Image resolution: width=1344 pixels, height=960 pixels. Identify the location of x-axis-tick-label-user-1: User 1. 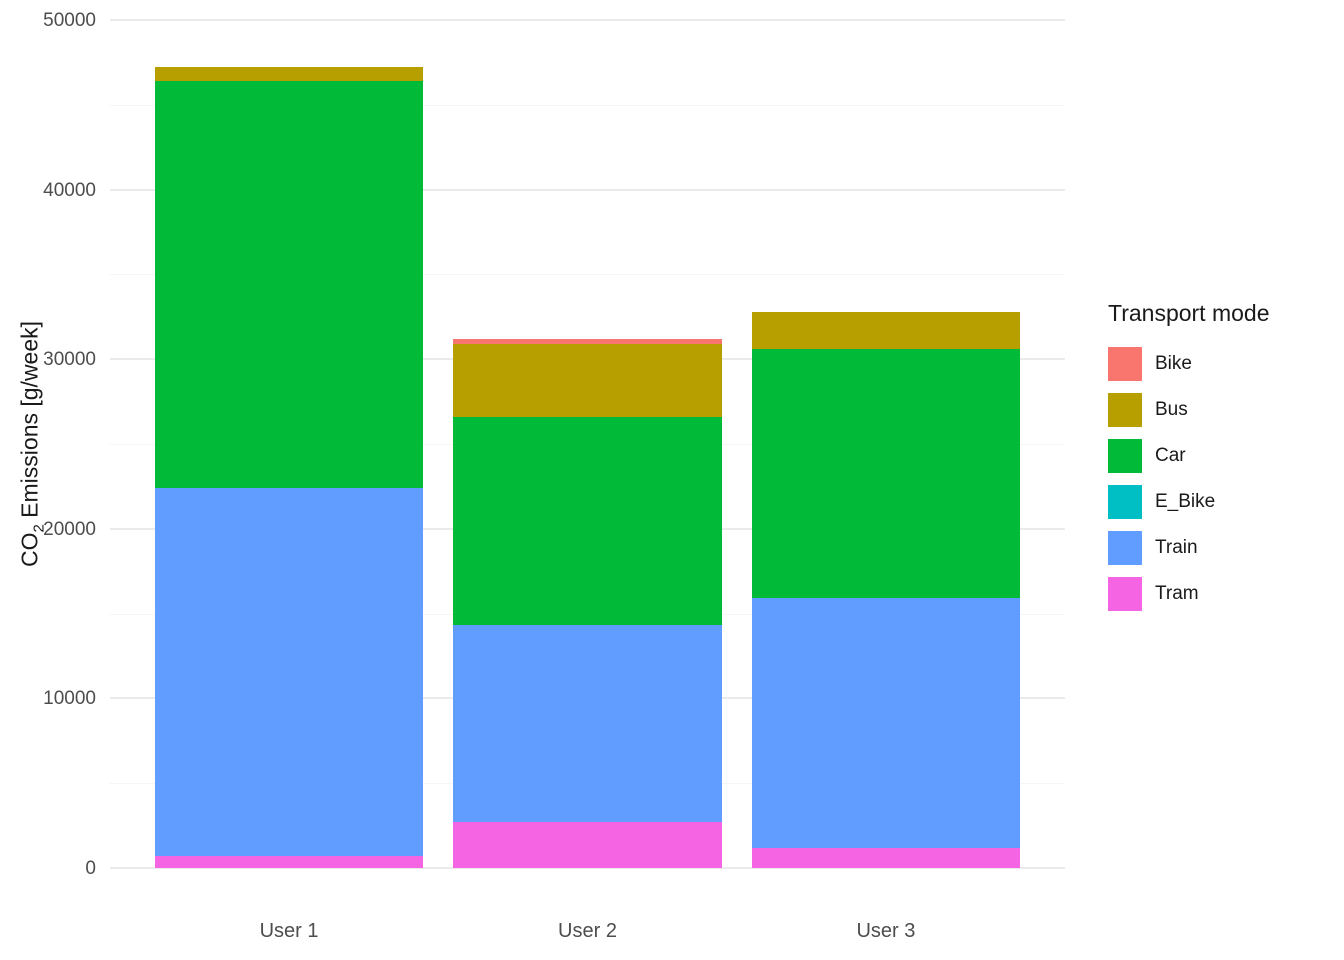
(289, 931).